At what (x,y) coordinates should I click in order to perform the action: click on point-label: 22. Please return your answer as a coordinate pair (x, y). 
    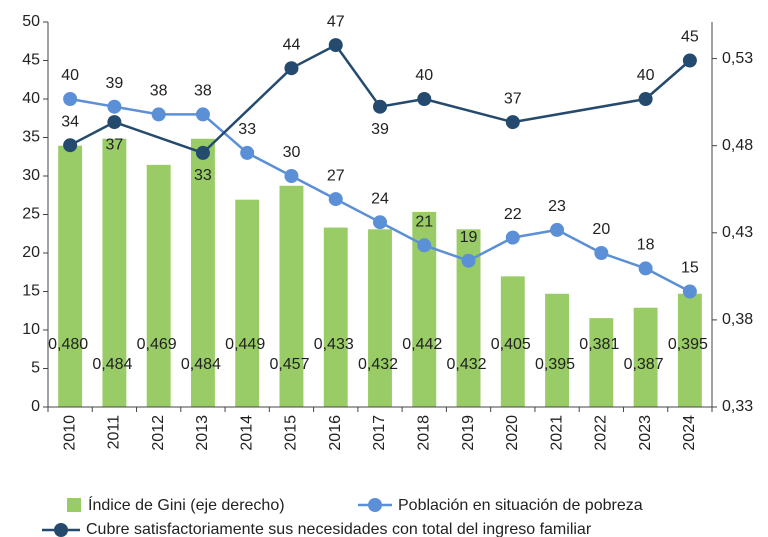
    Looking at the image, I should click on (513, 214).